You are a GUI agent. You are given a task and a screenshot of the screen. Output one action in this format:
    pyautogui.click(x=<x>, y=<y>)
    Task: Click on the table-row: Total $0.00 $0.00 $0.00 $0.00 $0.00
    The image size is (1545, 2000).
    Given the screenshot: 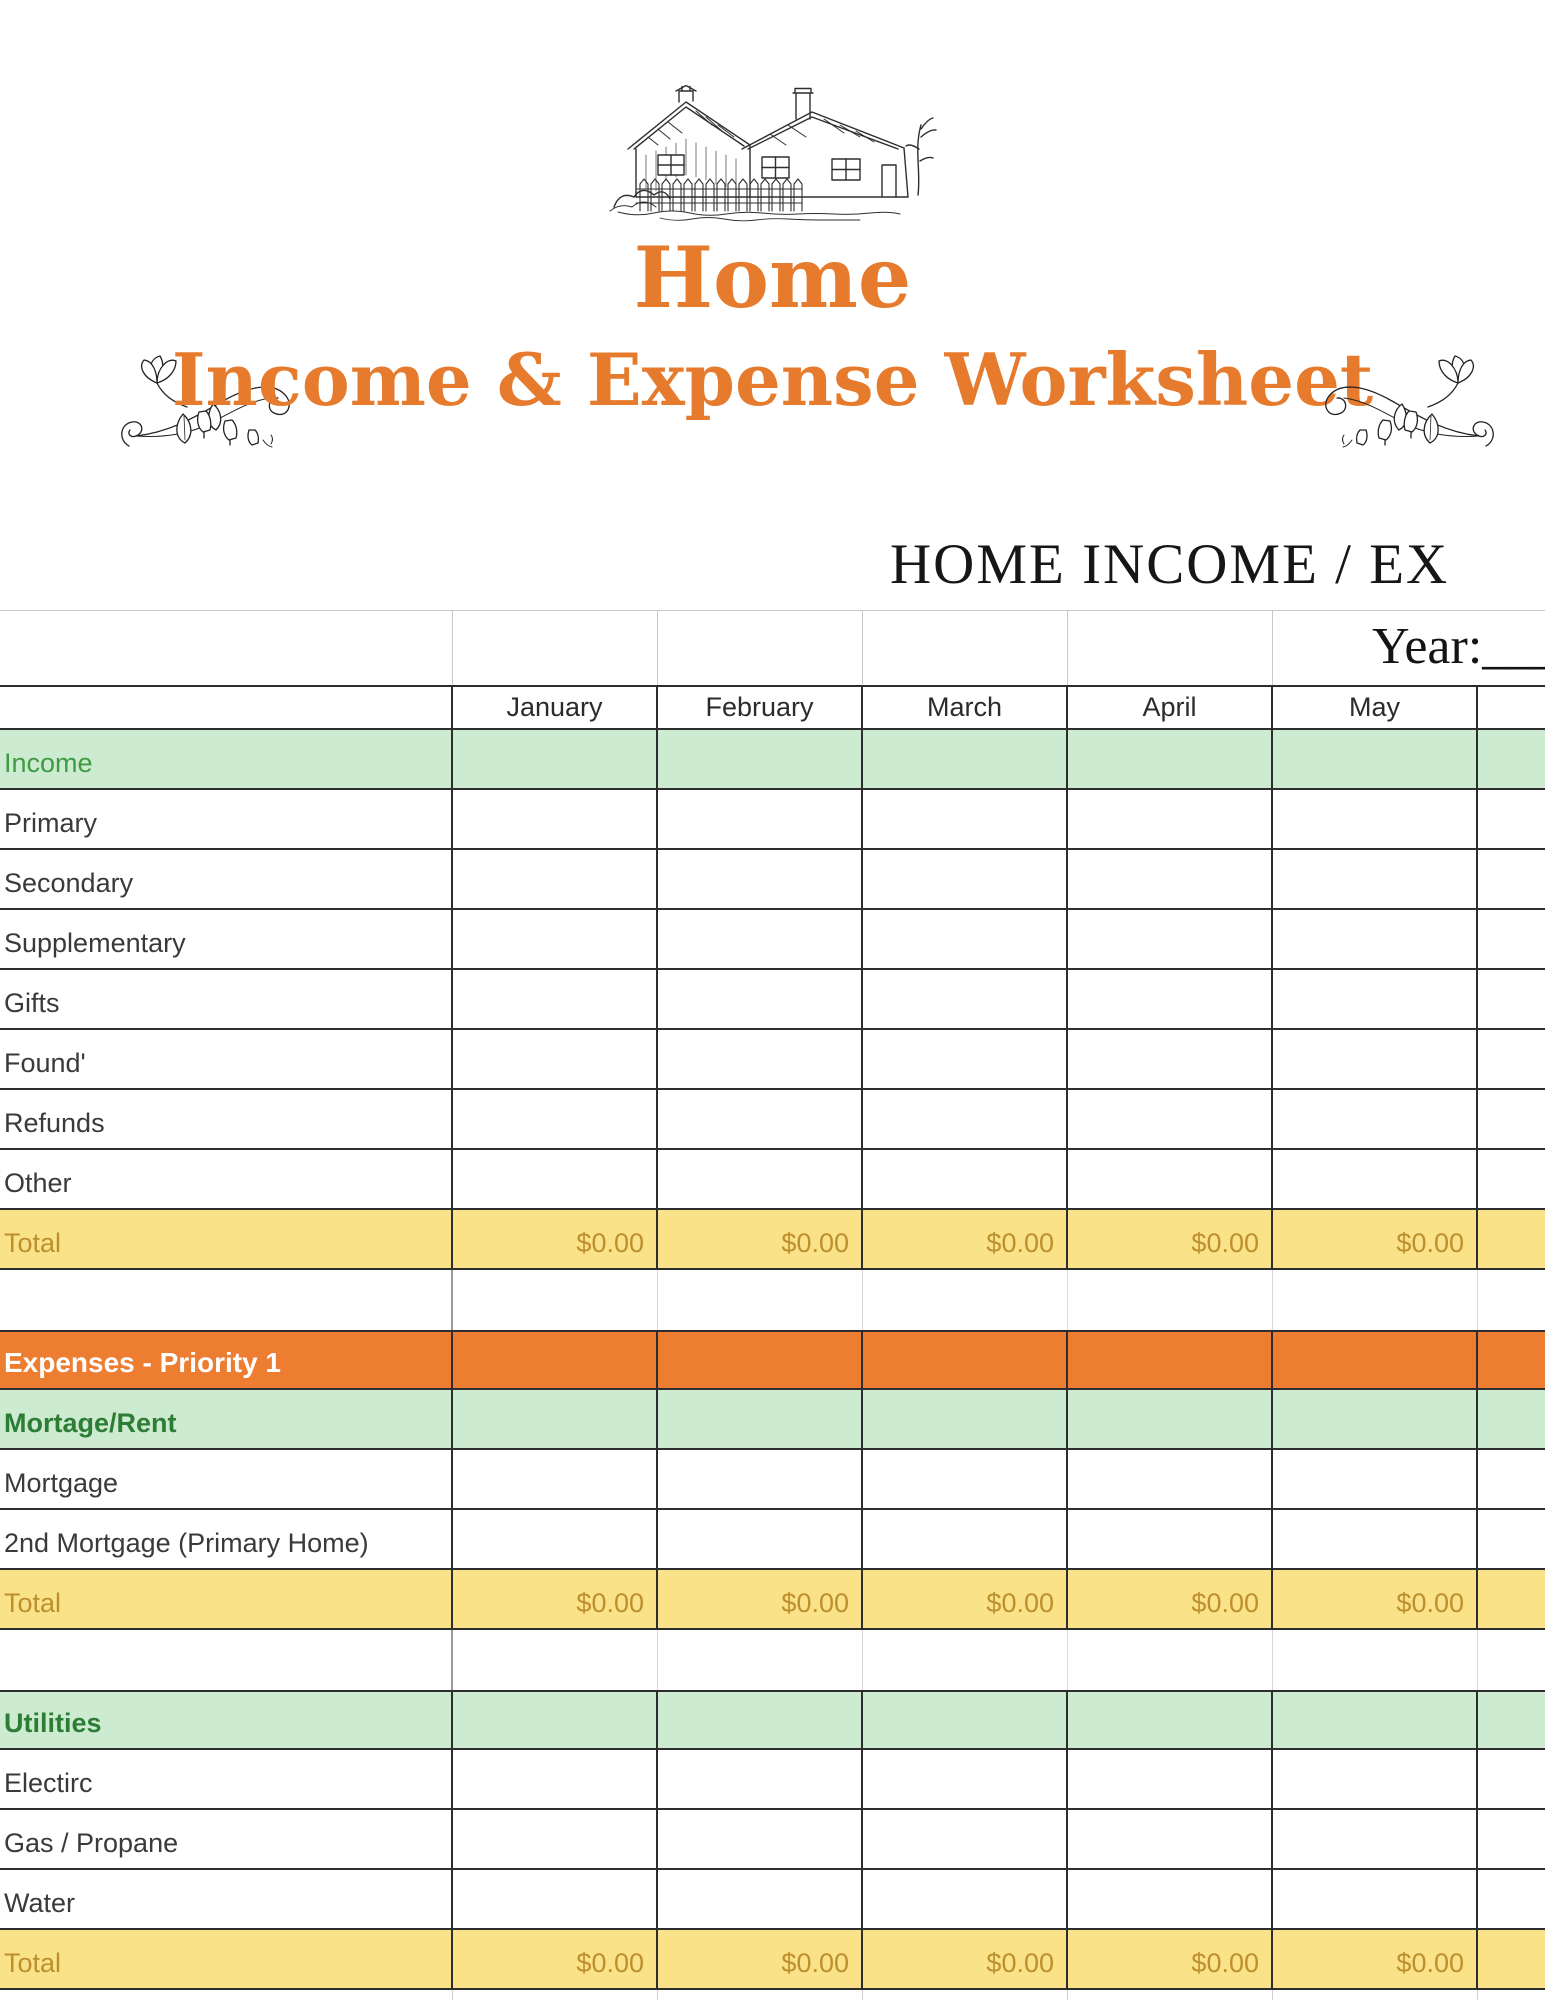 What is the action you would take?
    pyautogui.click(x=772, y=1960)
    